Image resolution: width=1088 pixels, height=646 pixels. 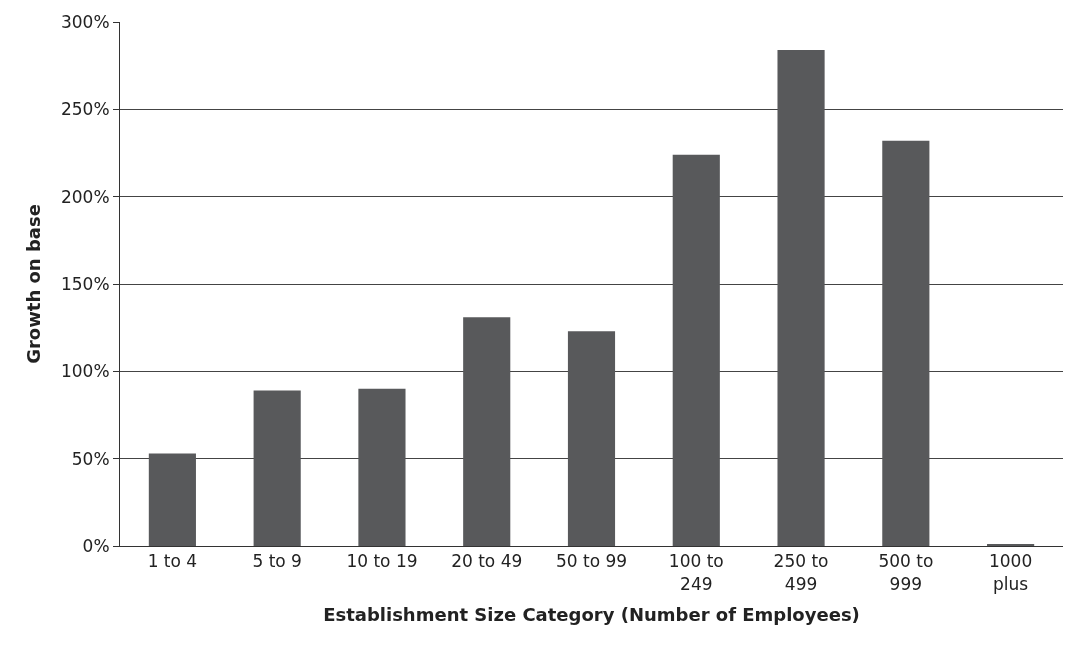 What do you see at coordinates (591, 561) in the screenshot?
I see `x-tick-label: 50 to 99` at bounding box center [591, 561].